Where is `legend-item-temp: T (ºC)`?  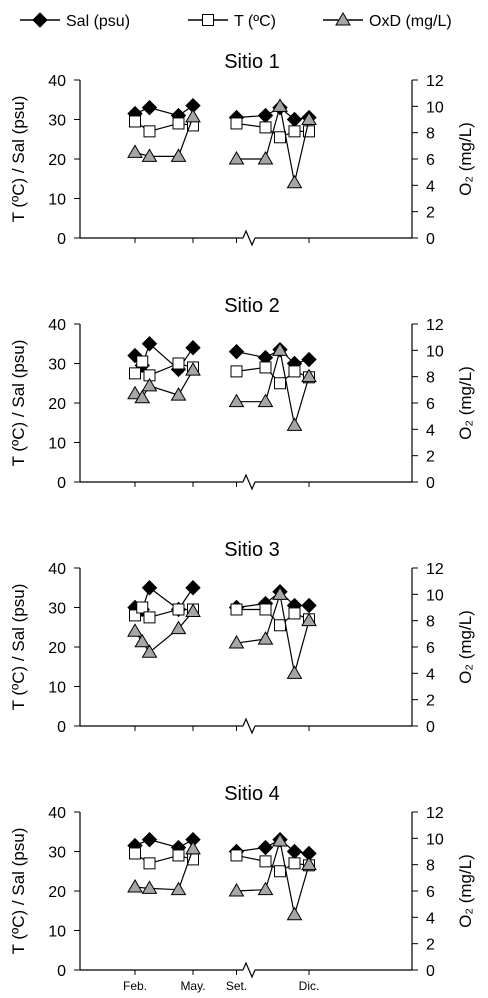 legend-item-temp: T (ºC) is located at coordinates (232, 21).